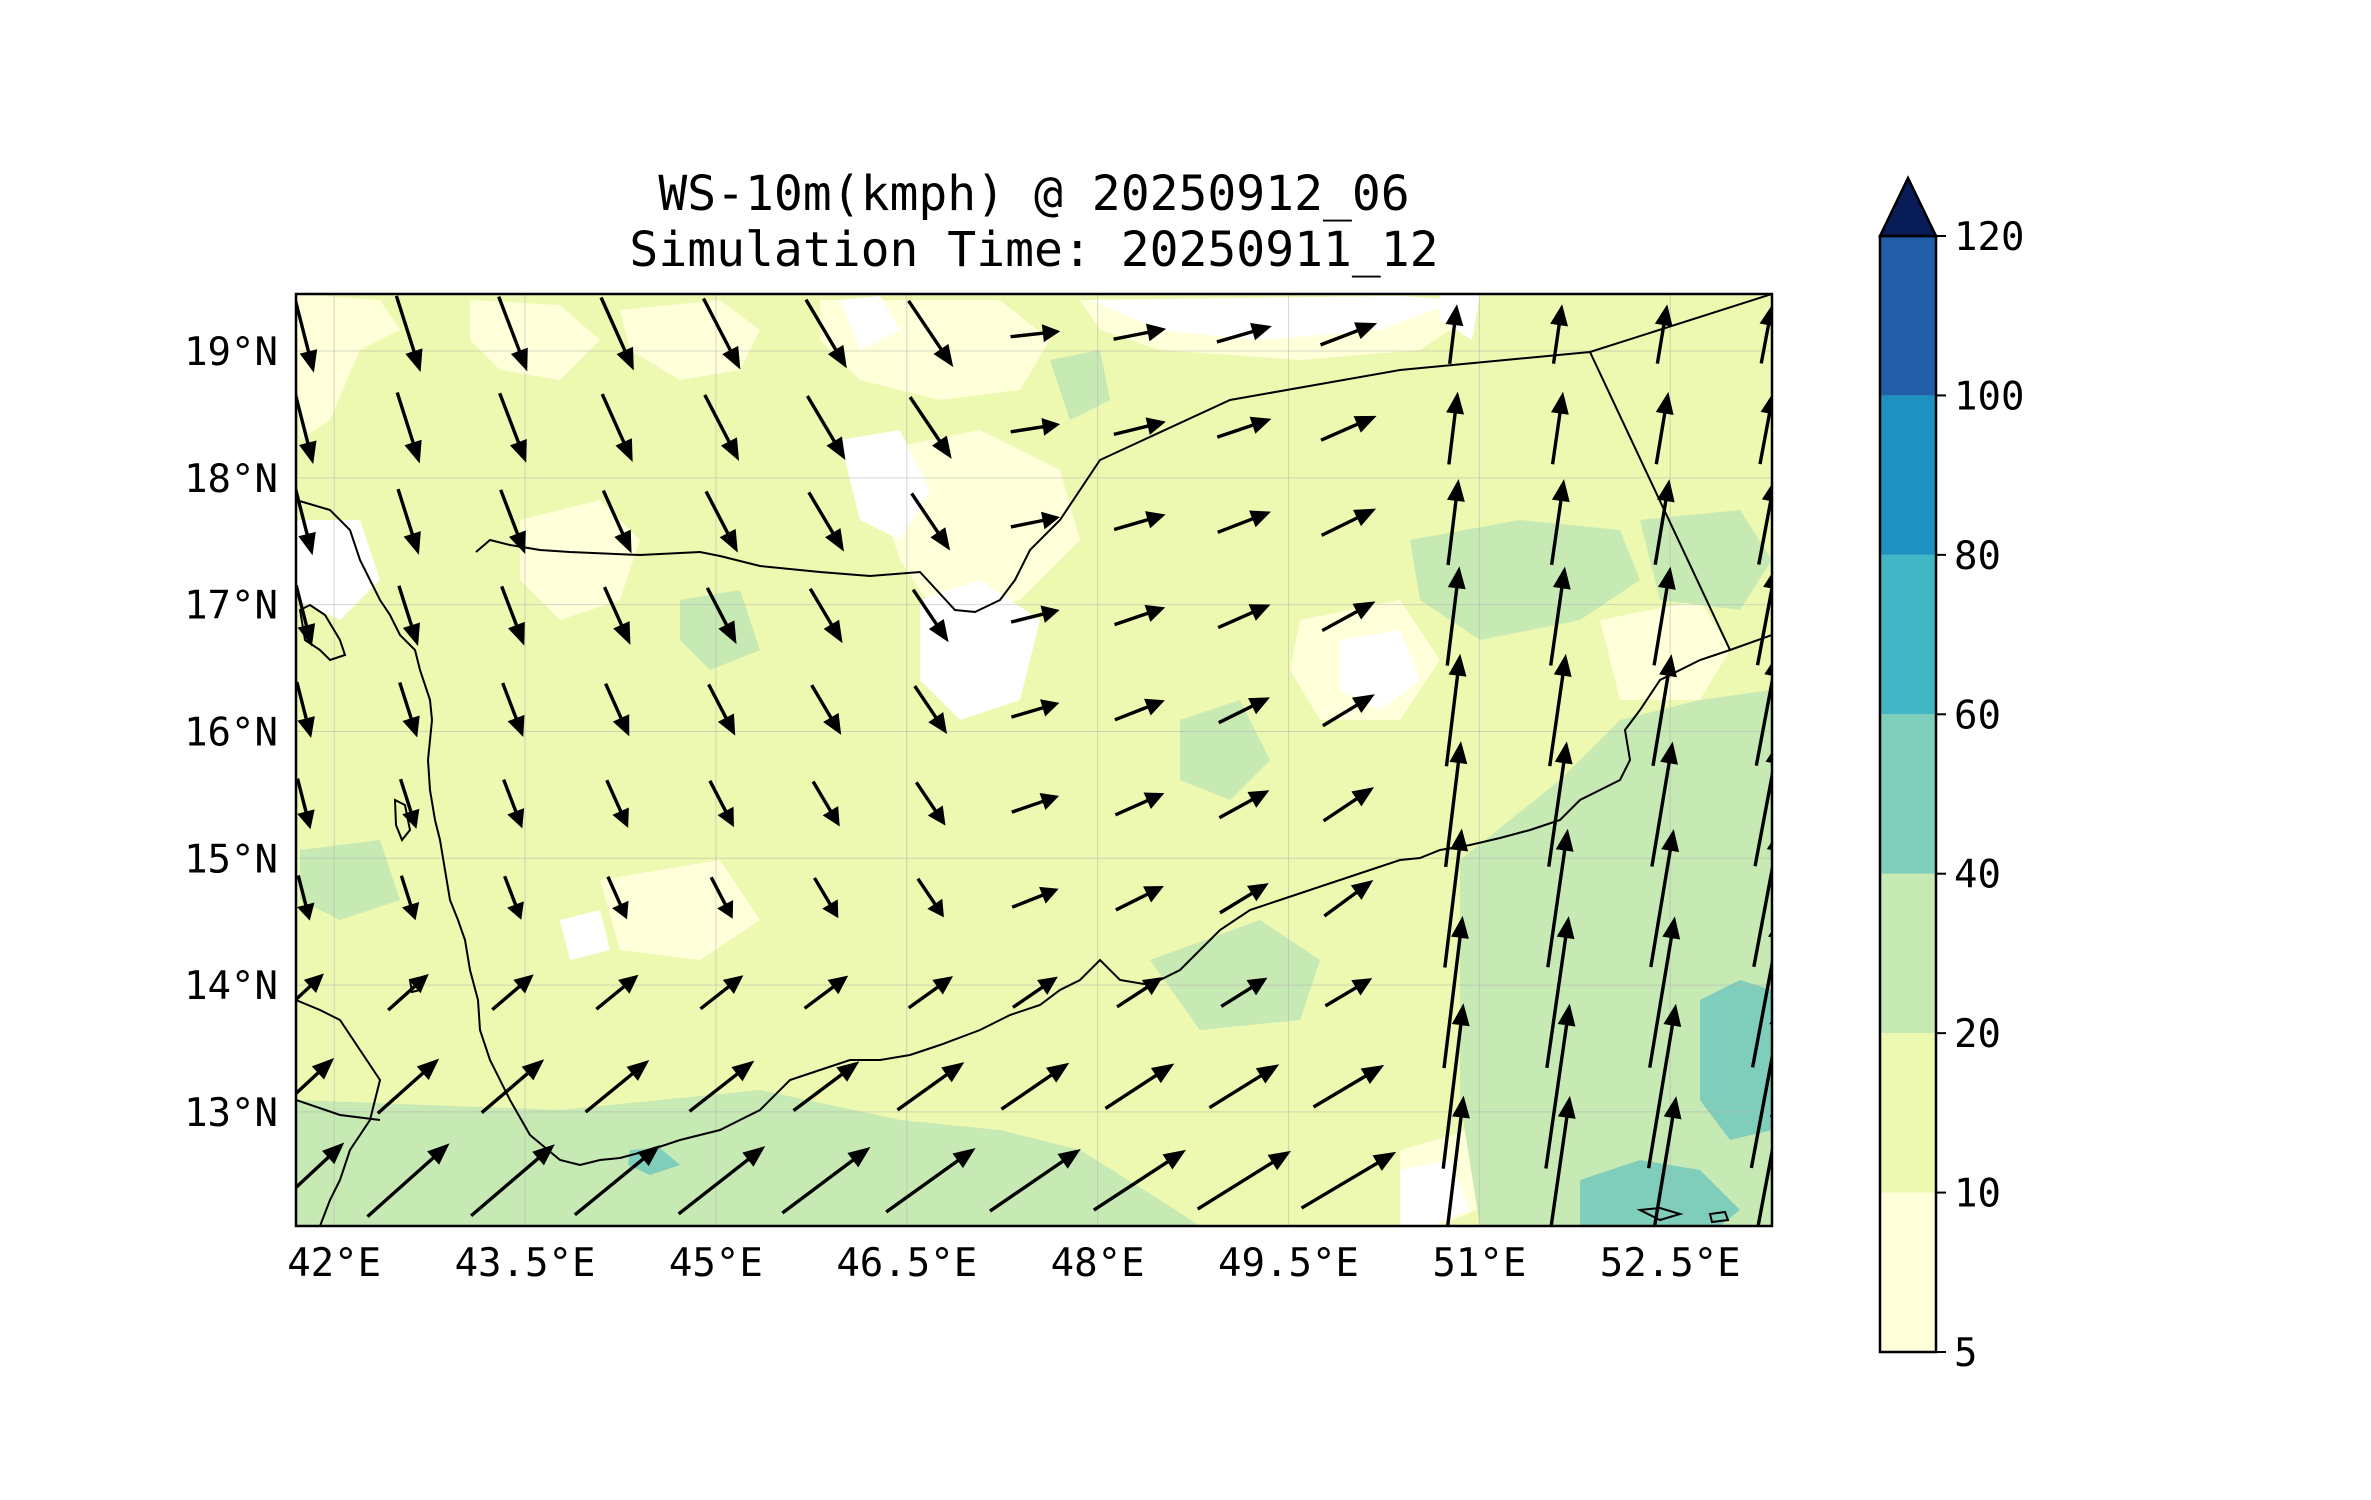  What do you see at coordinates (1951, 775) in the screenshot?
I see `colorbar: 5 10 20 40 60 80 100 120` at bounding box center [1951, 775].